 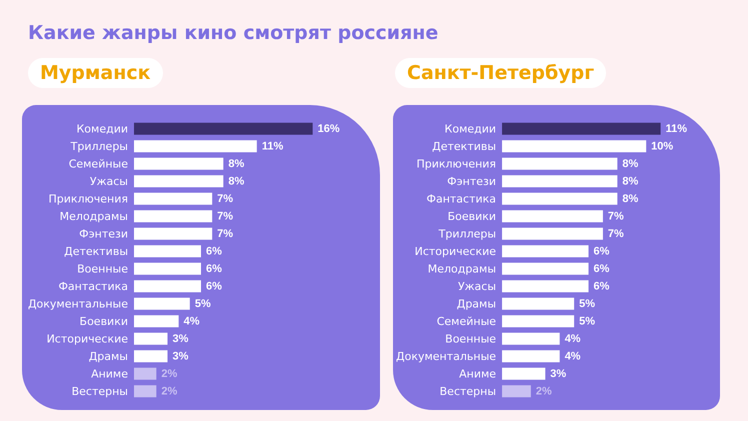 I want to click on chart-subtitle: Санкт-Петербург, so click(x=500, y=73).